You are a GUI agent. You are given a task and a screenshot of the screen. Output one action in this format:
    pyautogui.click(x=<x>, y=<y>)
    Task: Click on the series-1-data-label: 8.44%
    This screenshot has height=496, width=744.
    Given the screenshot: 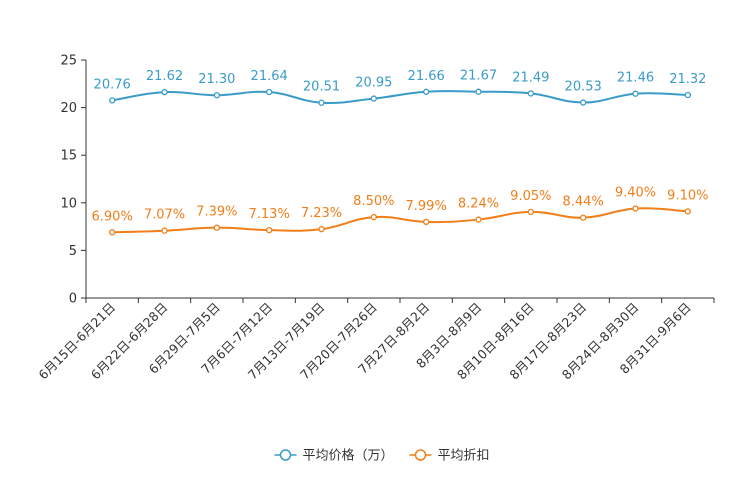 What is the action you would take?
    pyautogui.click(x=583, y=202)
    